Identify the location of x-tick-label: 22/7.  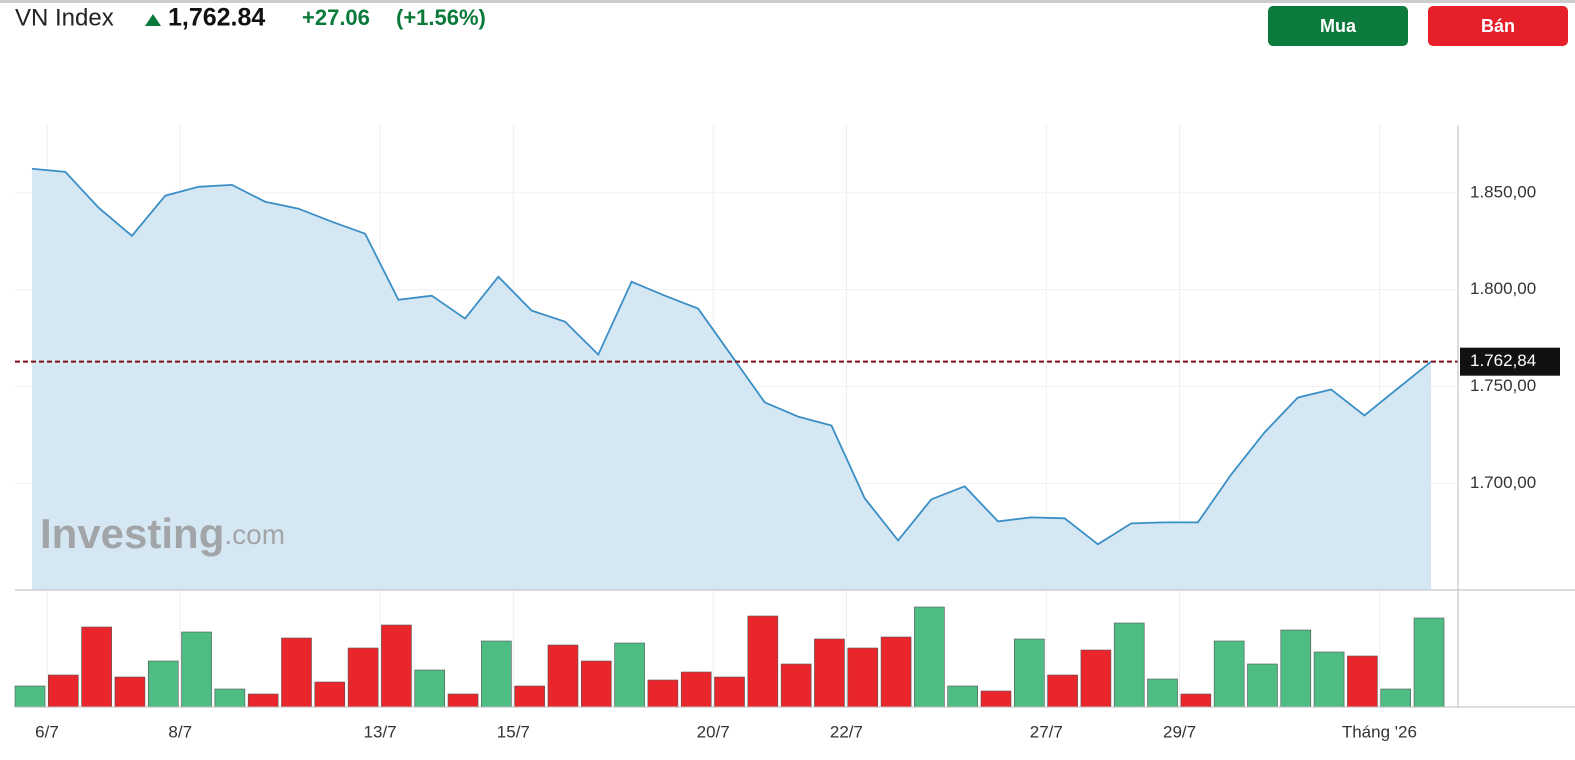
(846, 731).